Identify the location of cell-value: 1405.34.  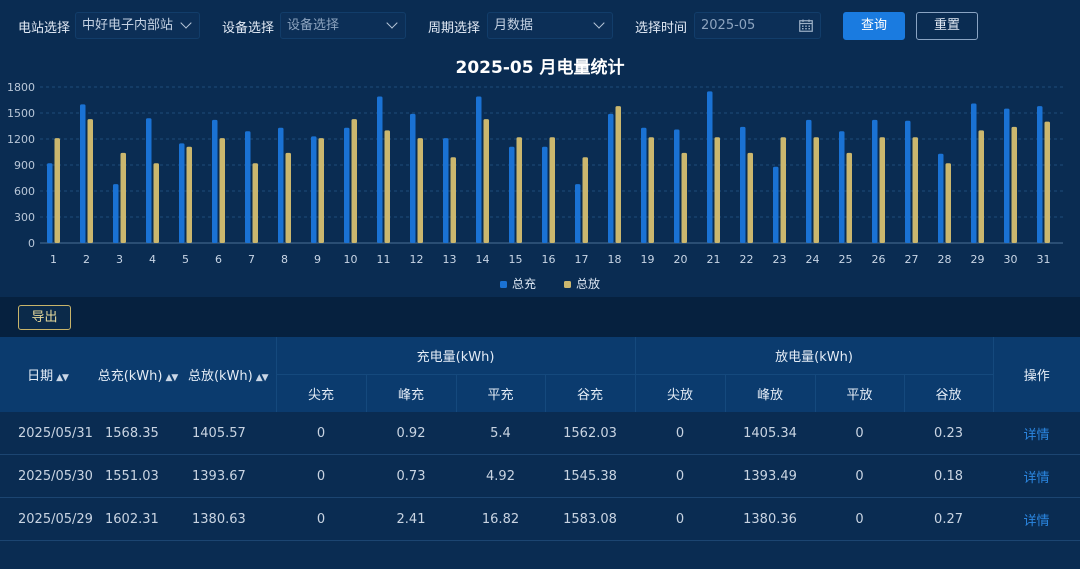
(770, 433).